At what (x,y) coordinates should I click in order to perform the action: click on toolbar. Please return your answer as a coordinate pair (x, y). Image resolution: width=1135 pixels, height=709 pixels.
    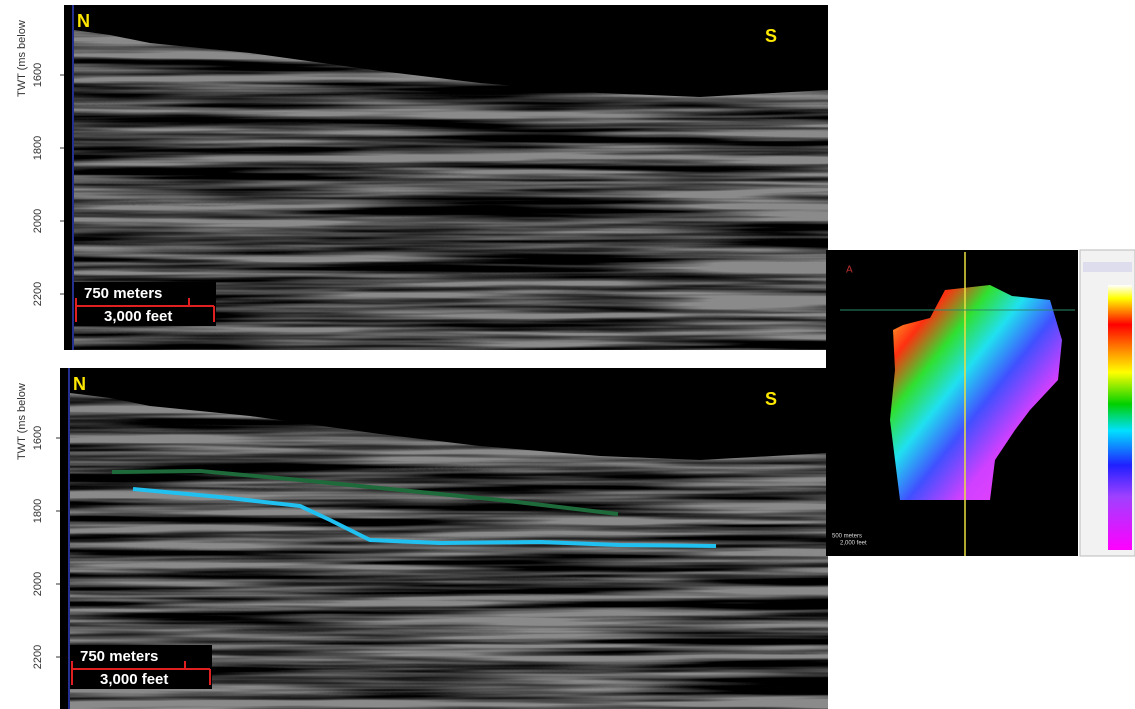
    Looking at the image, I should click on (1107, 267).